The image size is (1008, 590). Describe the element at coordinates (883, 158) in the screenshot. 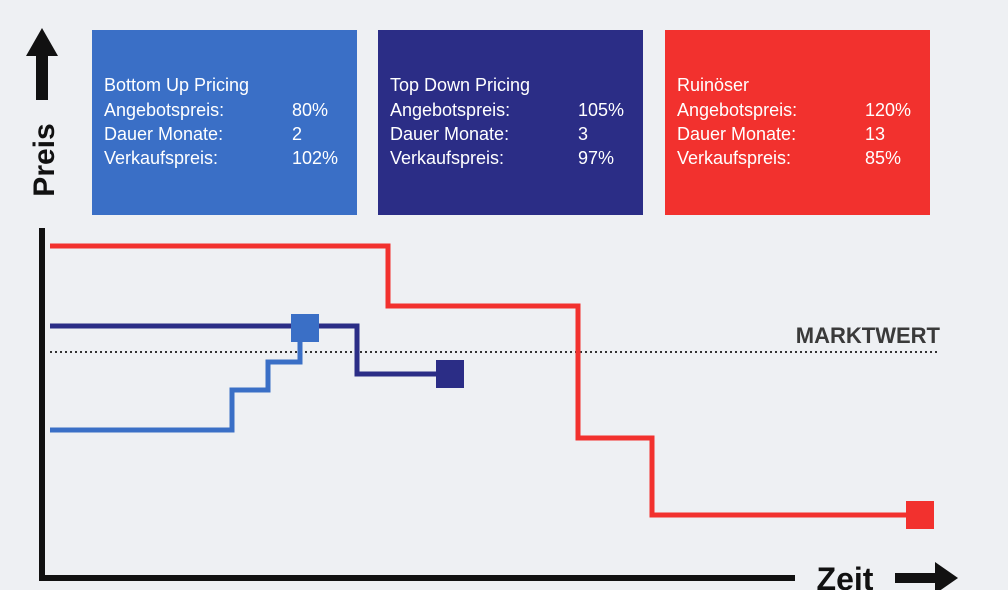

I see `row-value: 85%` at that location.